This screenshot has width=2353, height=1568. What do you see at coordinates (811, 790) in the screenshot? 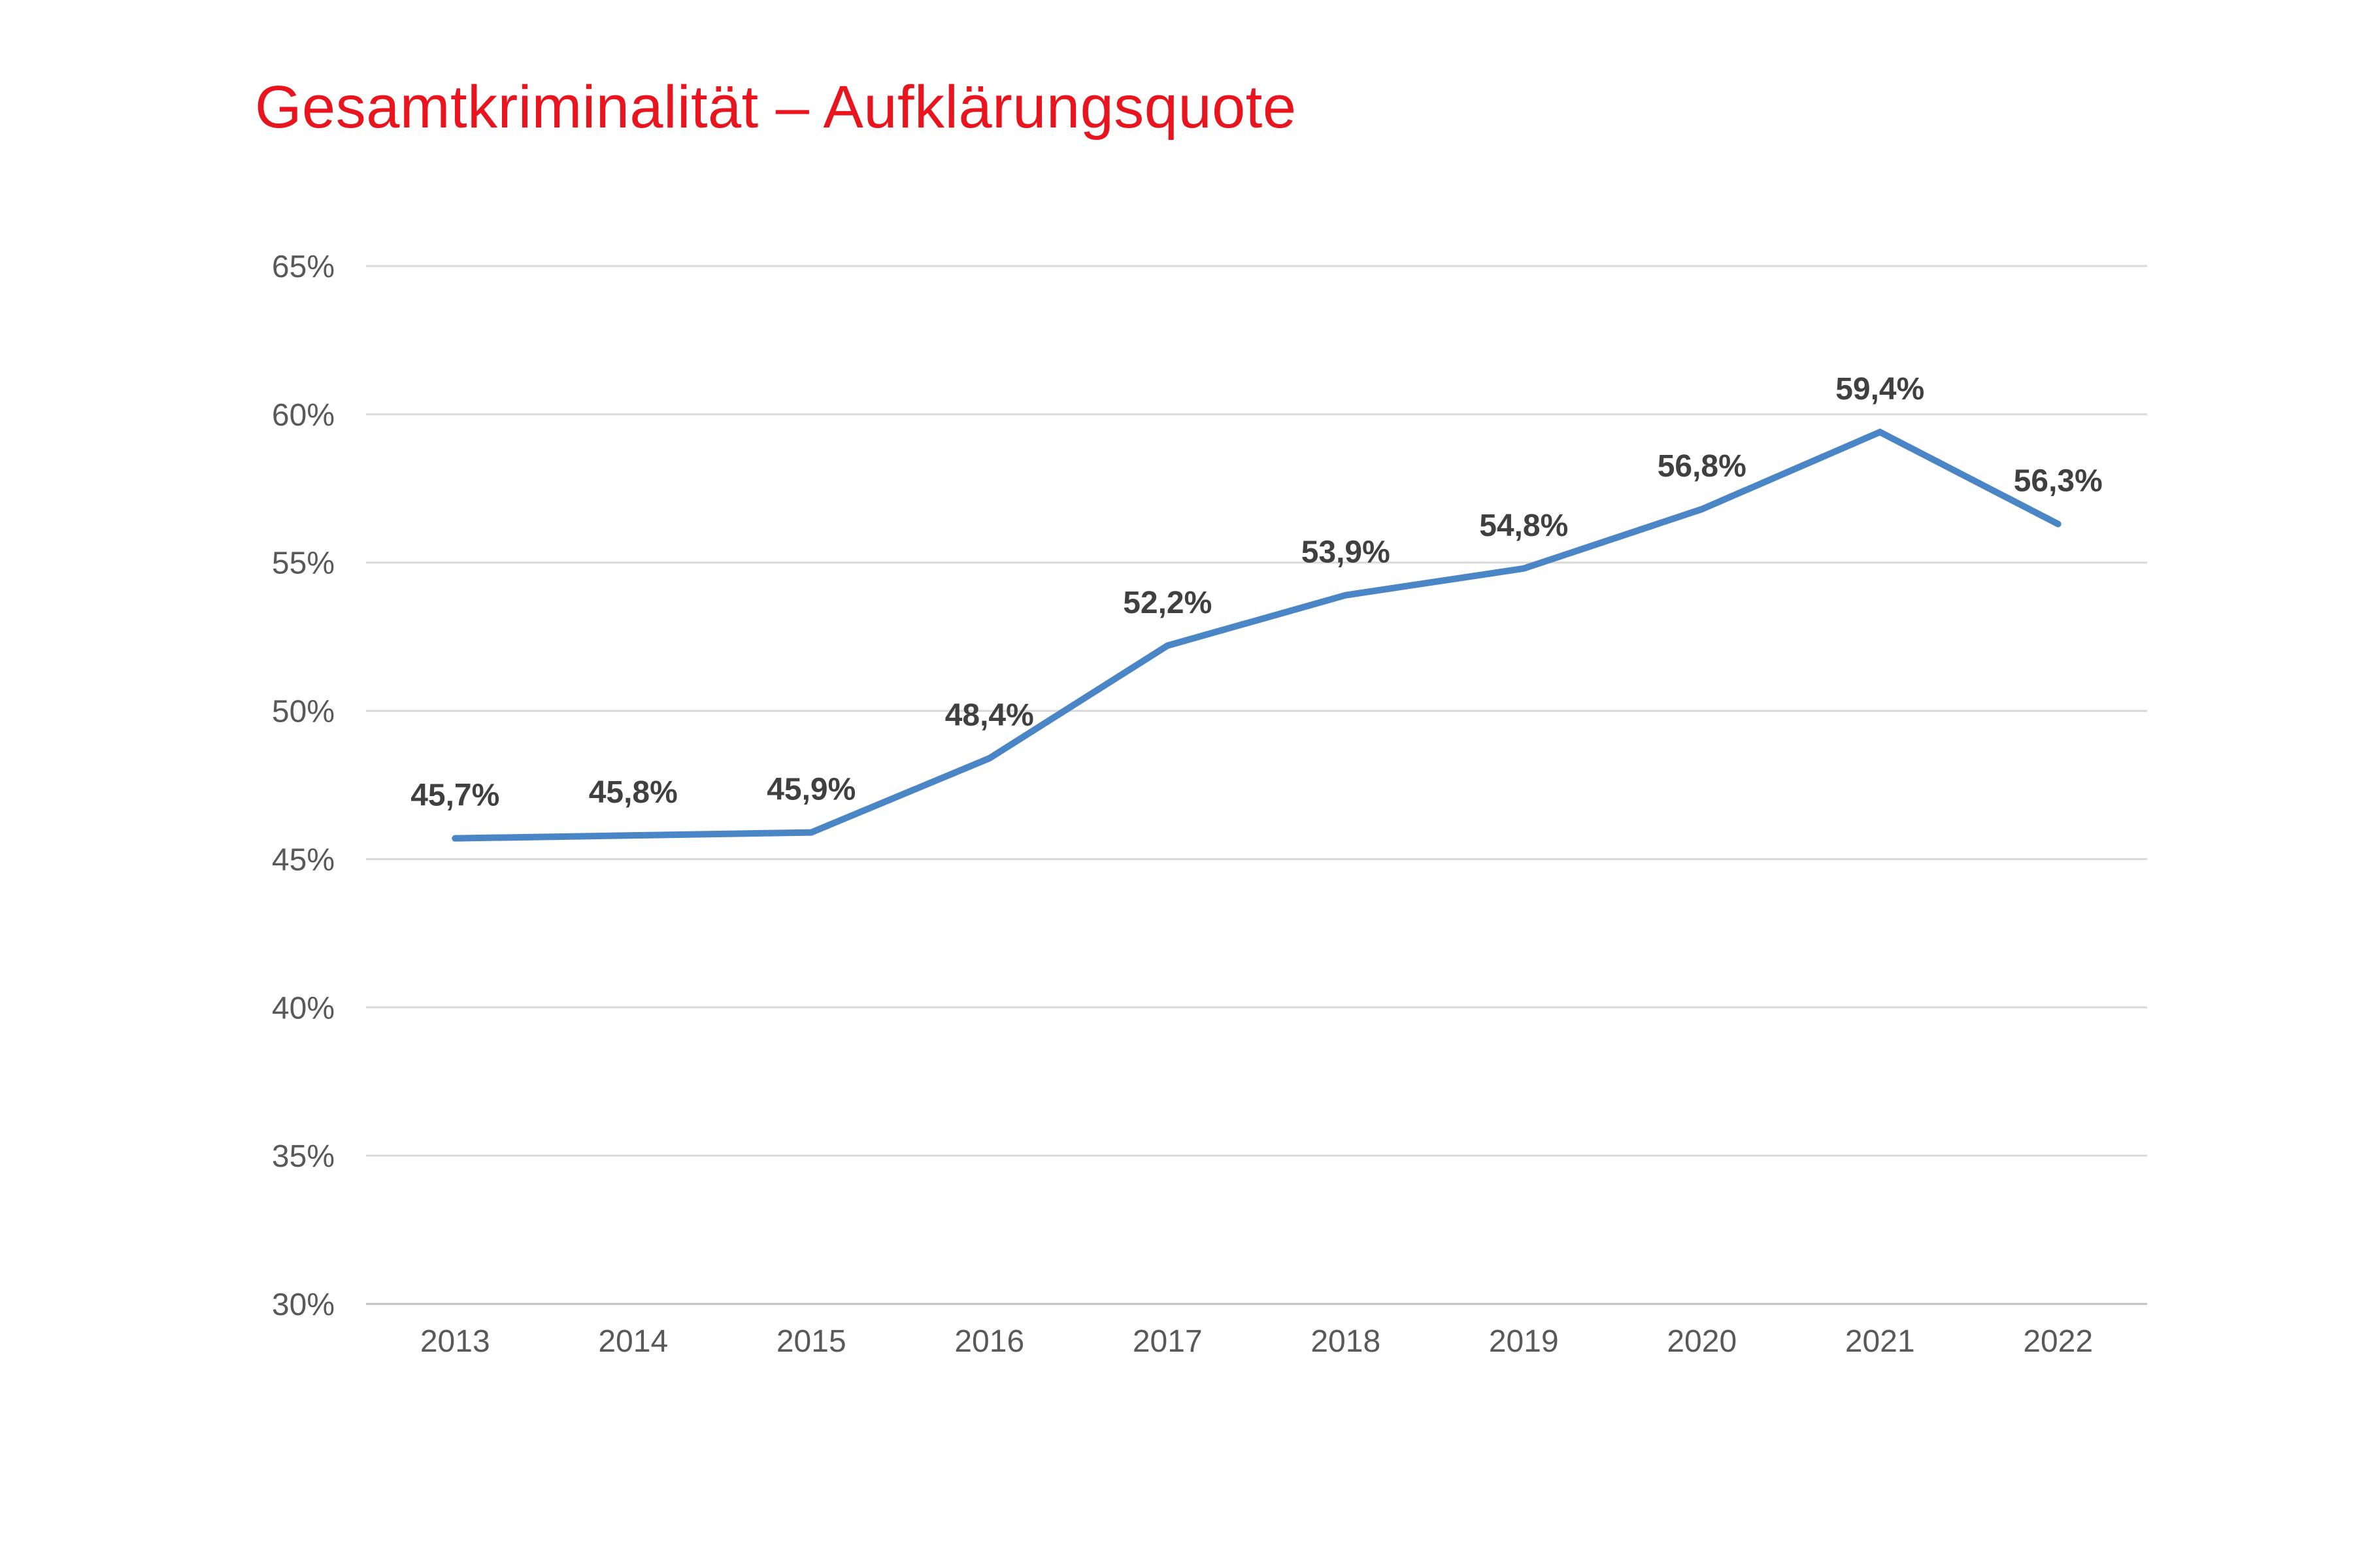
I see `data-label: 45,9%` at bounding box center [811, 790].